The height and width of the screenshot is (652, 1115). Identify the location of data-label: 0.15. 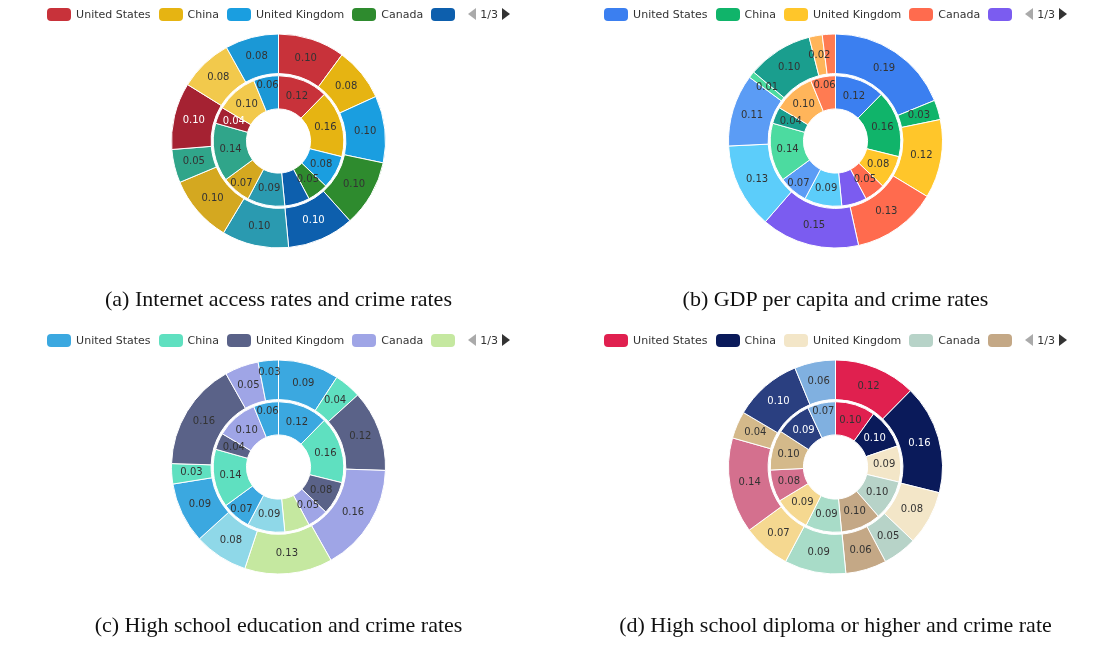
(814, 225).